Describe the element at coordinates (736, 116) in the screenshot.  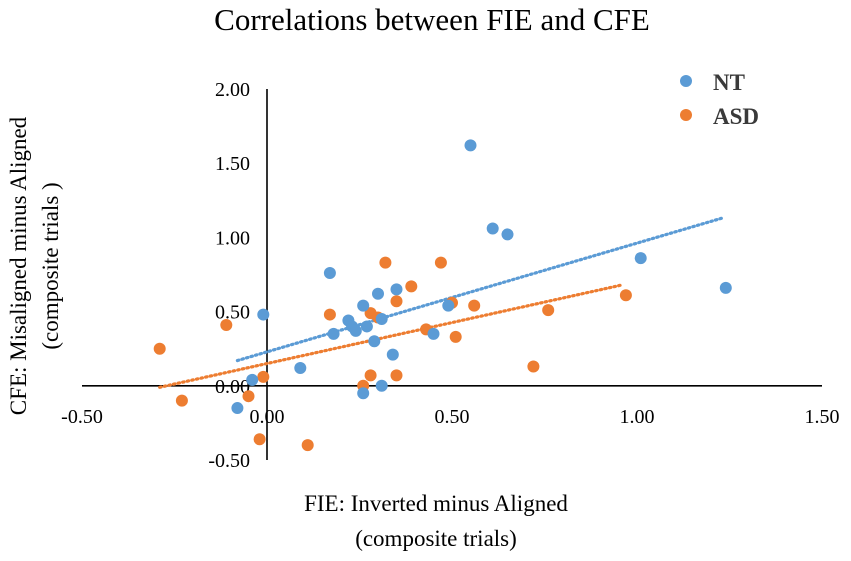
I see `legend-label-asd: ASD` at that location.